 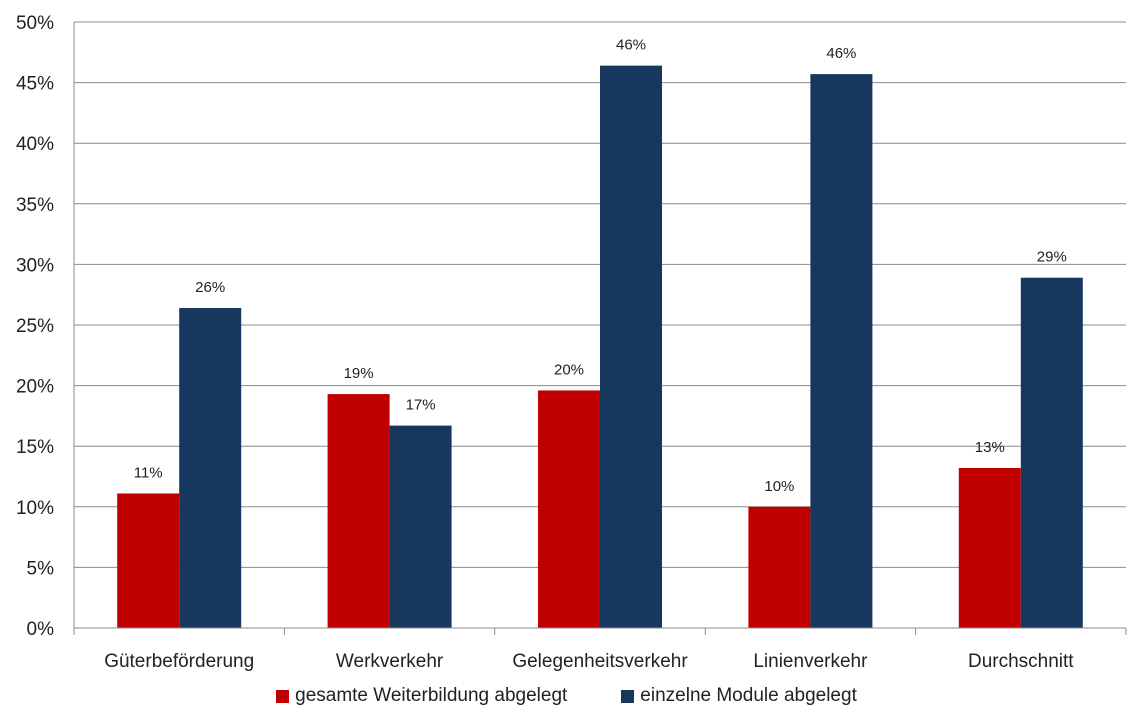 I want to click on data-label-series-1-0: 11%, so click(x=148, y=472).